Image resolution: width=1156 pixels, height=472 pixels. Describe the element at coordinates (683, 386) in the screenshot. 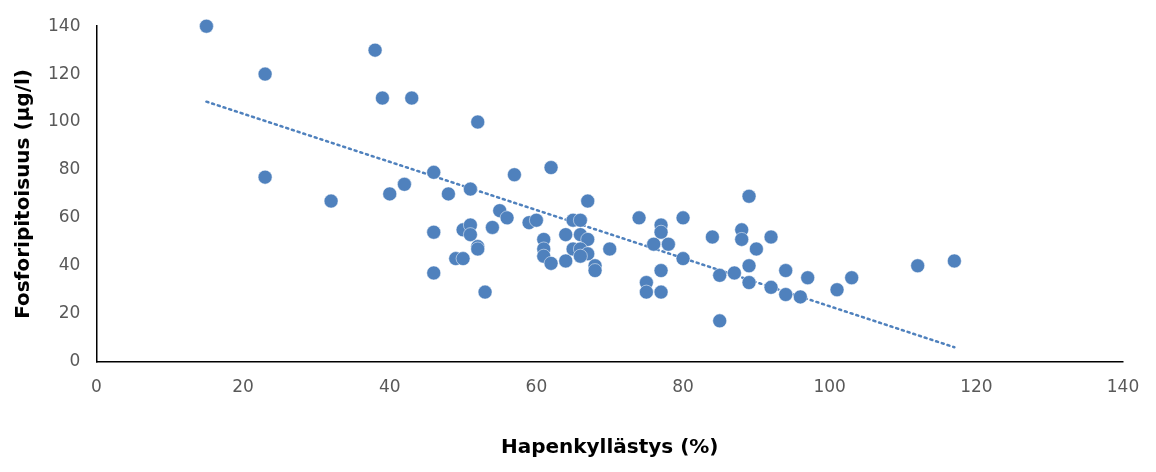

I see `x-tick-label: 80` at that location.